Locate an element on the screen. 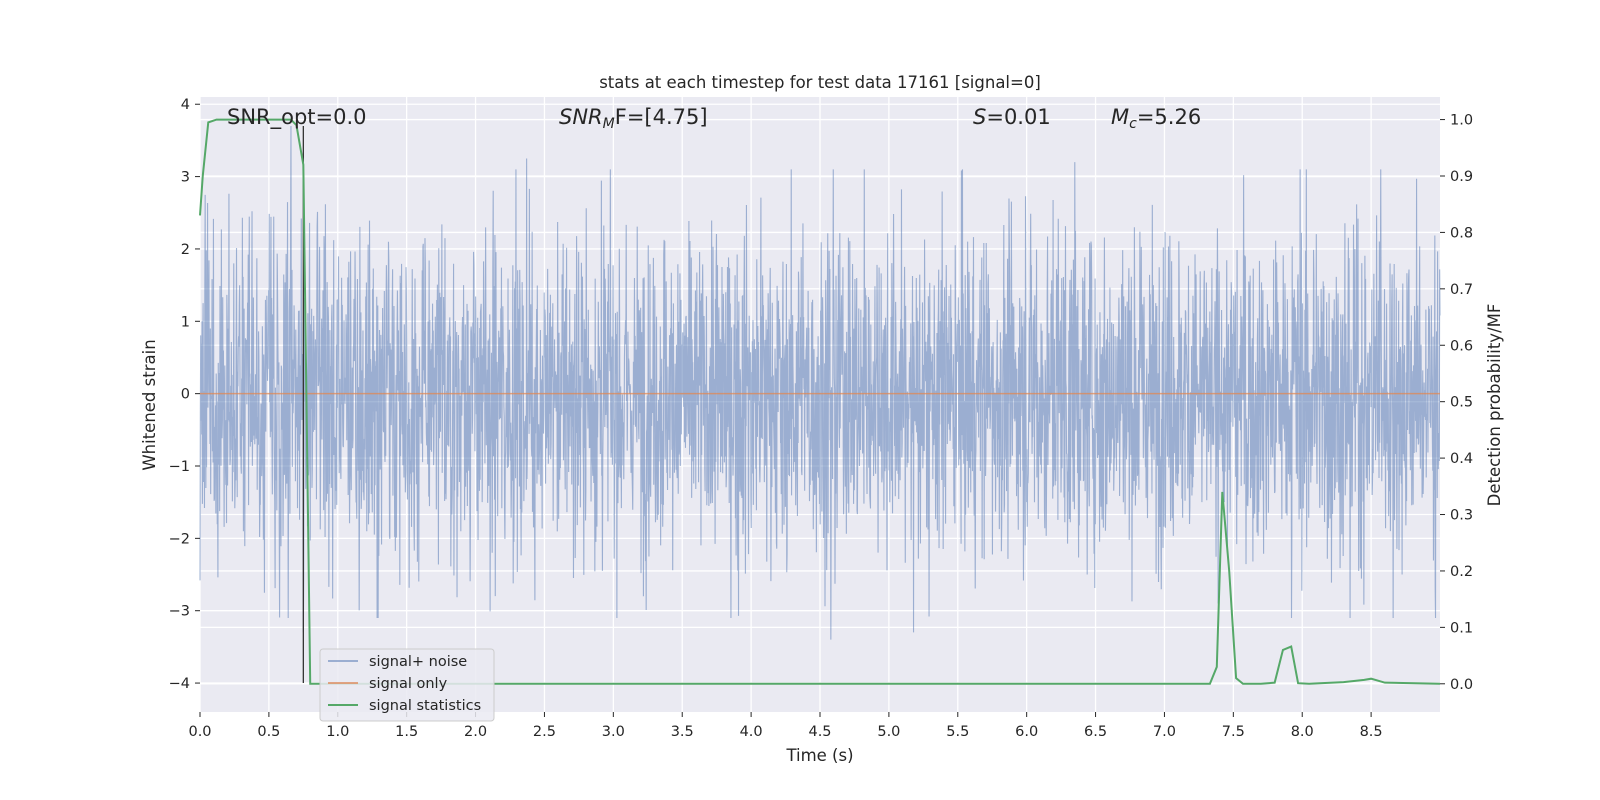 The width and height of the screenshot is (1600, 800). y-left-tick-label: −3 is located at coordinates (179, 612).